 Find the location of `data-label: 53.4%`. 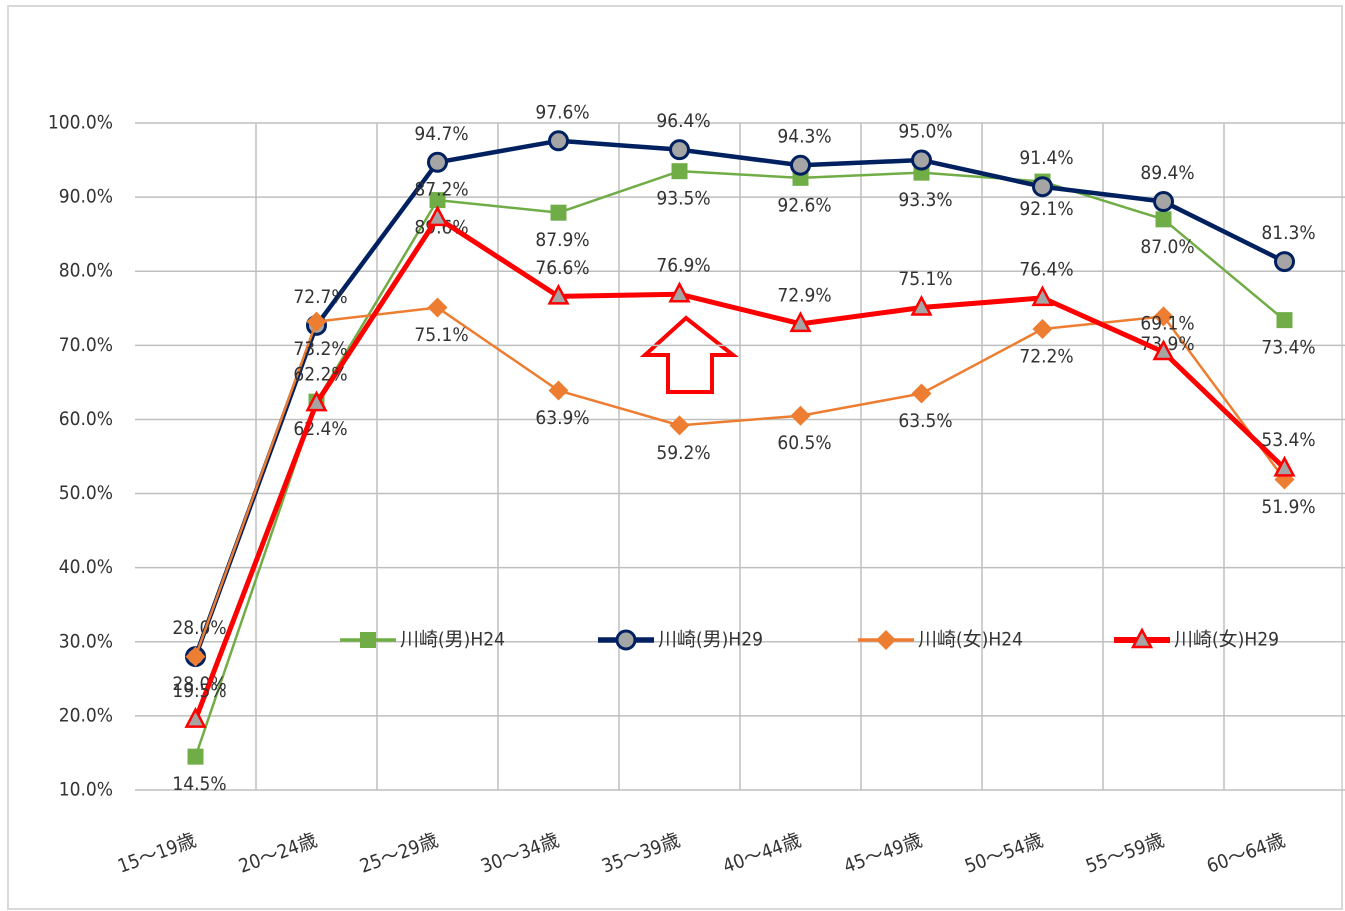

data-label: 53.4% is located at coordinates (1288, 440).